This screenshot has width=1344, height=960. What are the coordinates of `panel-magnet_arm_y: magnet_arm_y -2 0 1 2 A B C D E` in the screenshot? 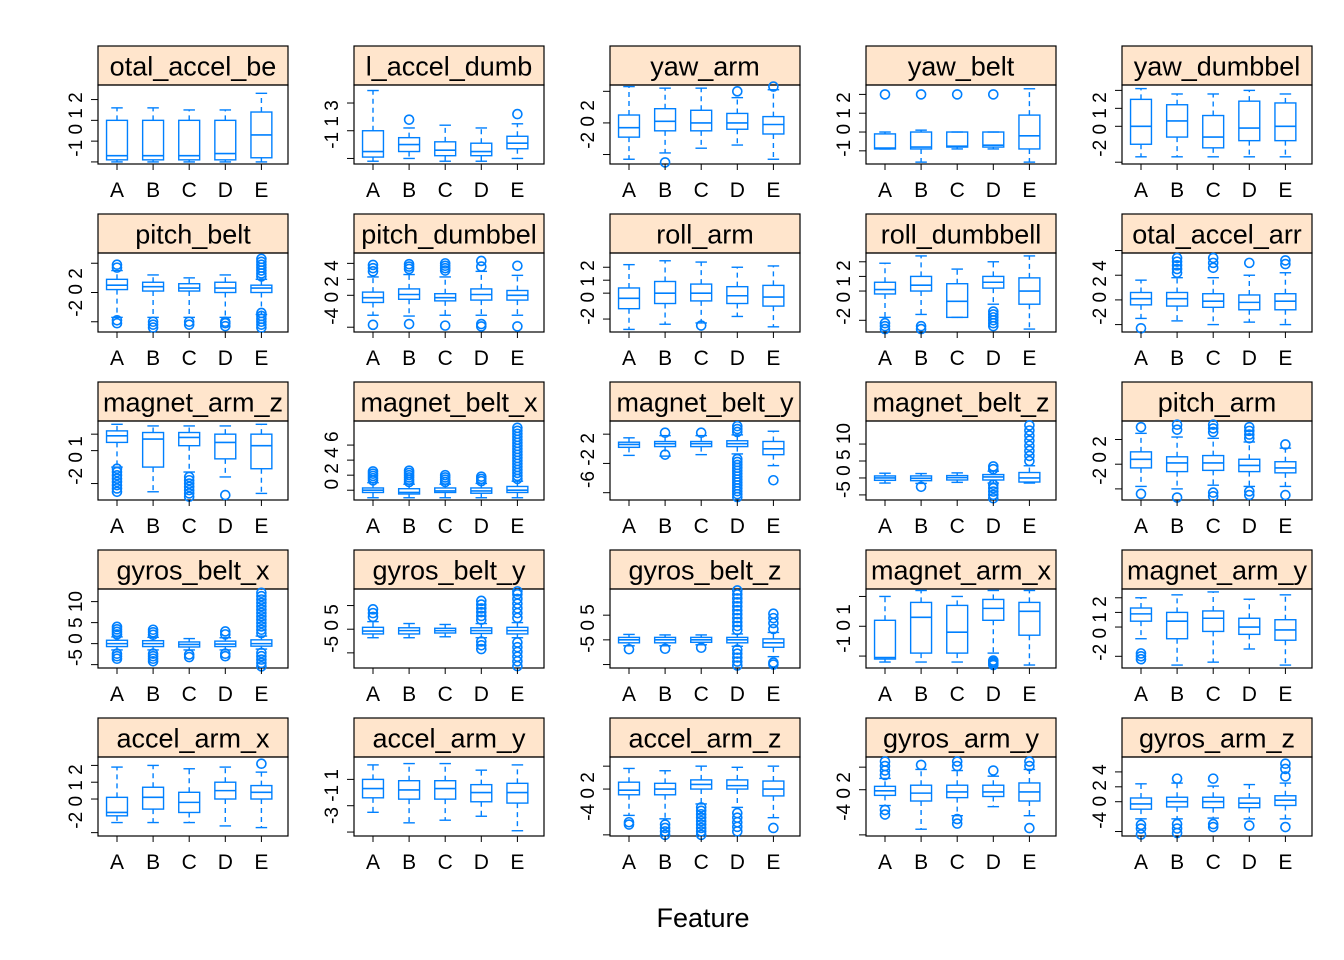 It's located at (1201, 627).